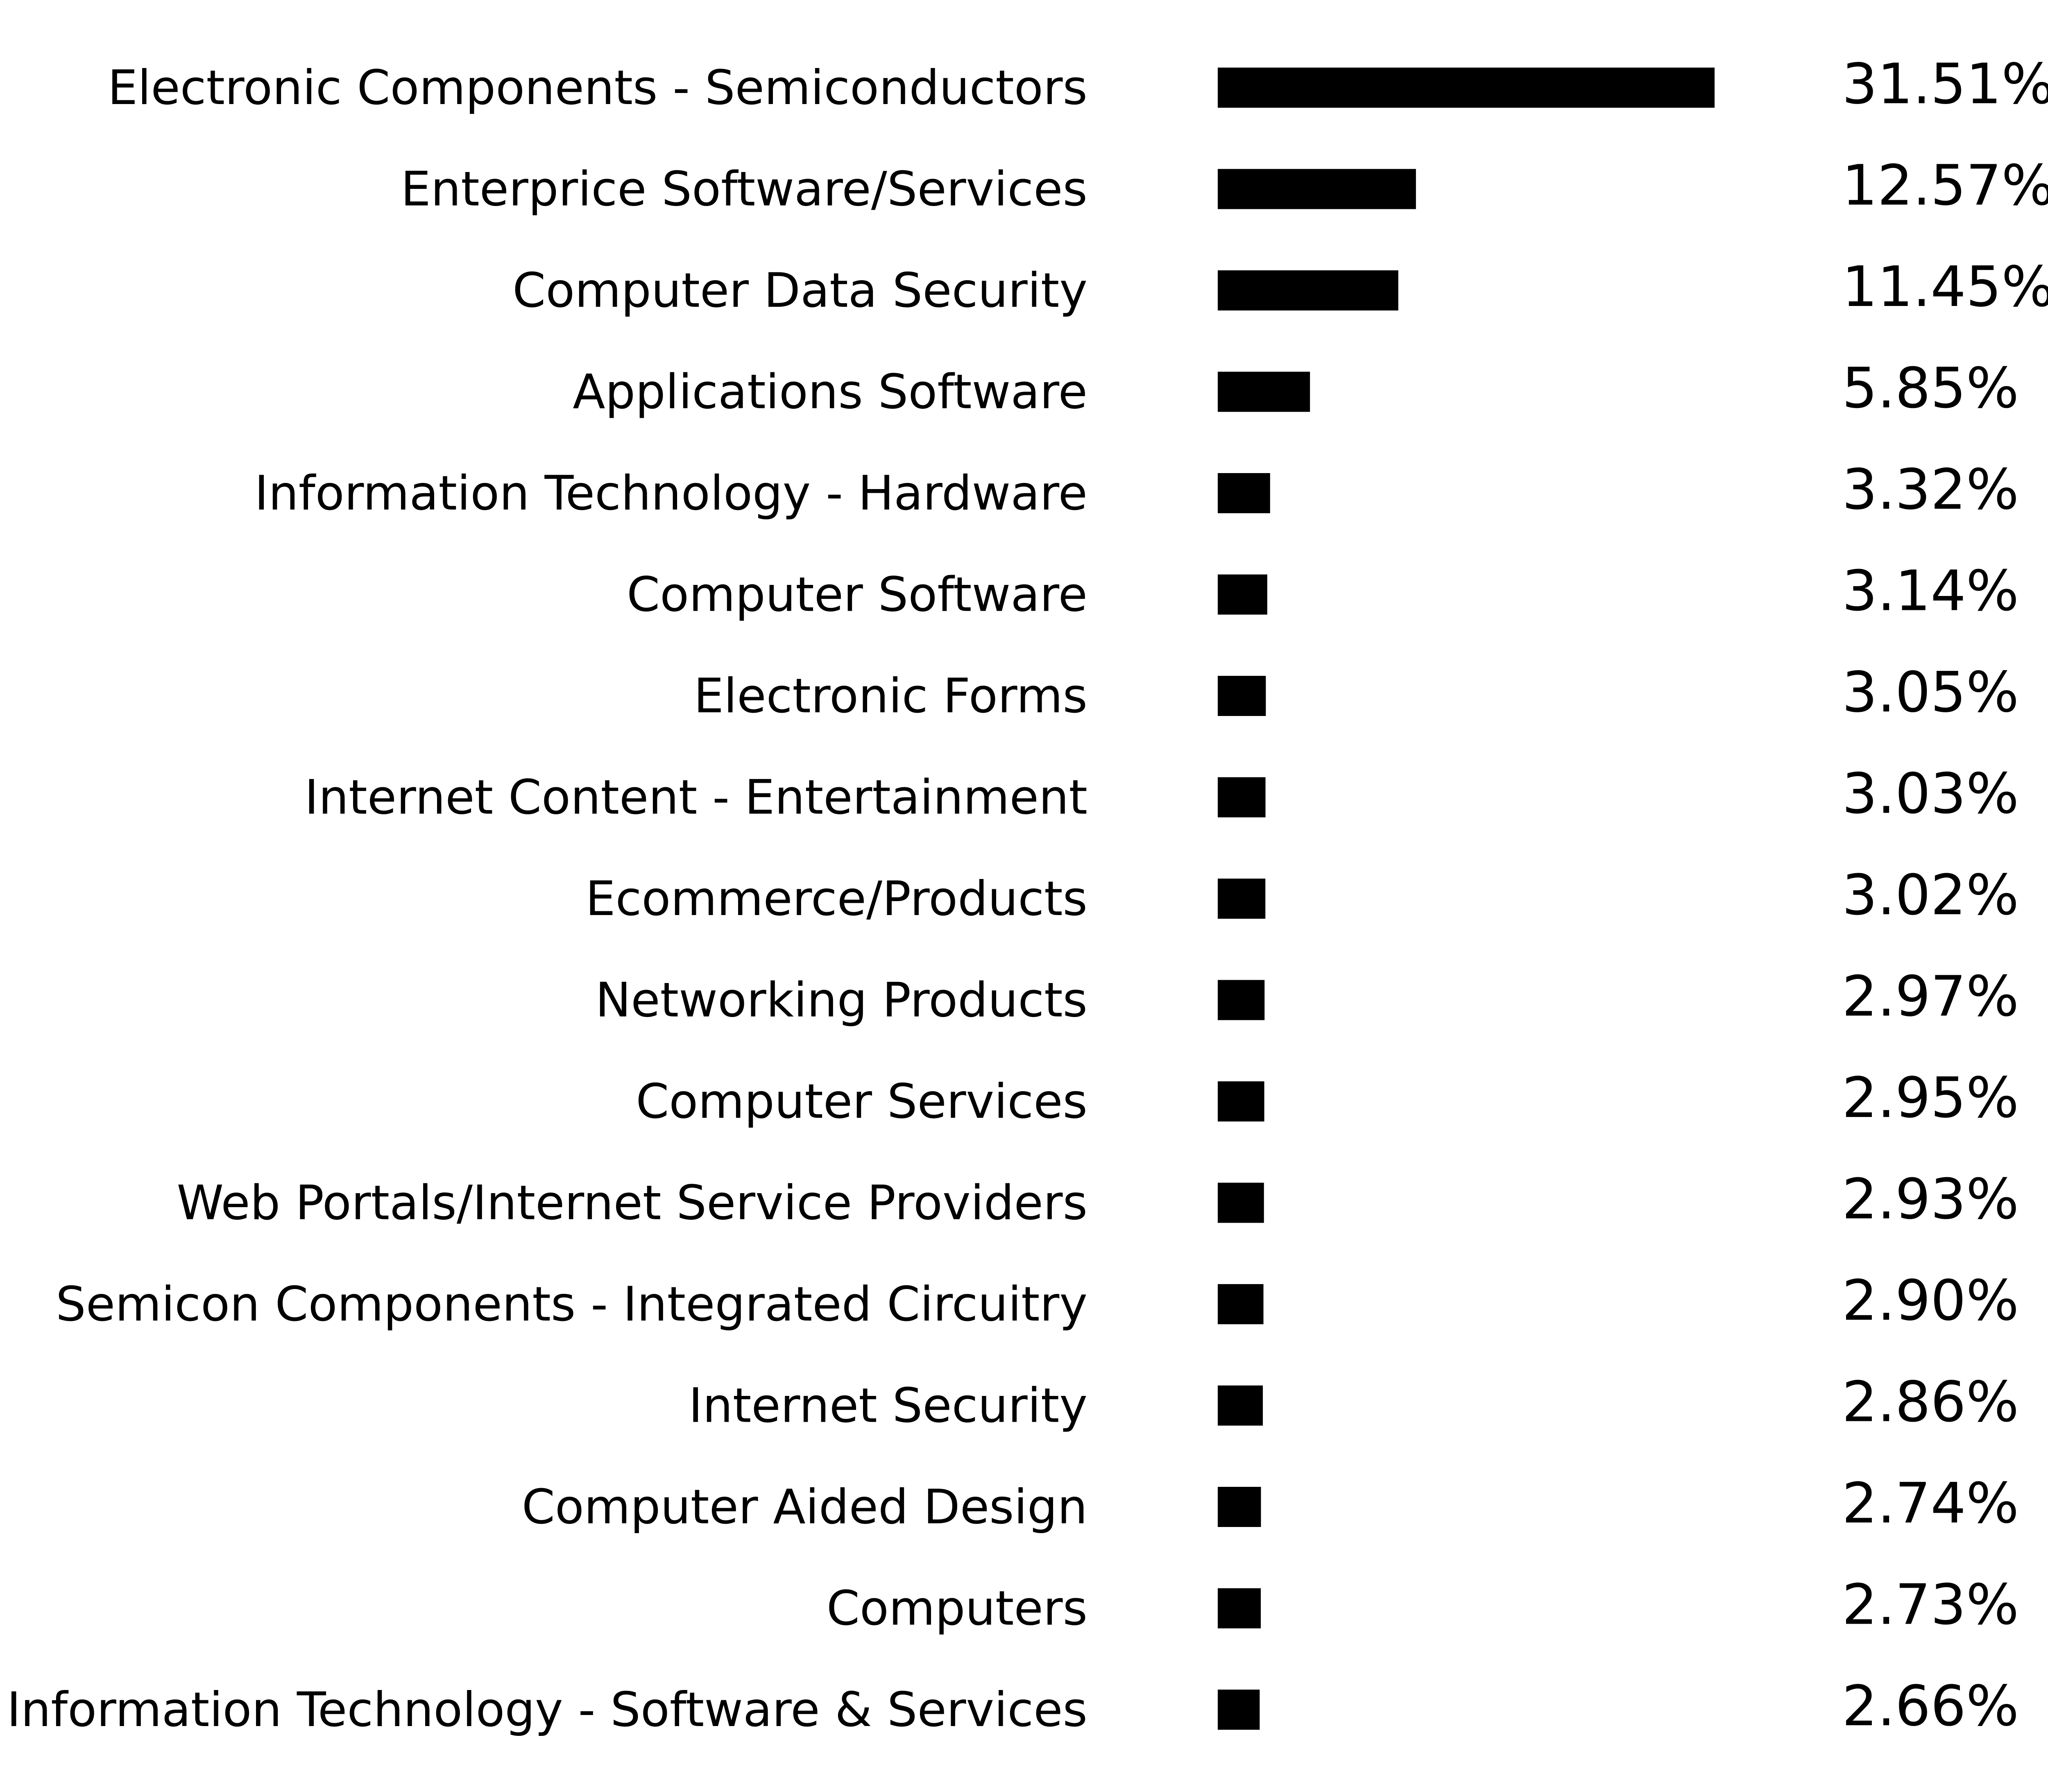 The height and width of the screenshot is (1792, 2048). What do you see at coordinates (888, 1406) in the screenshot?
I see `category-label: Internet Security` at bounding box center [888, 1406].